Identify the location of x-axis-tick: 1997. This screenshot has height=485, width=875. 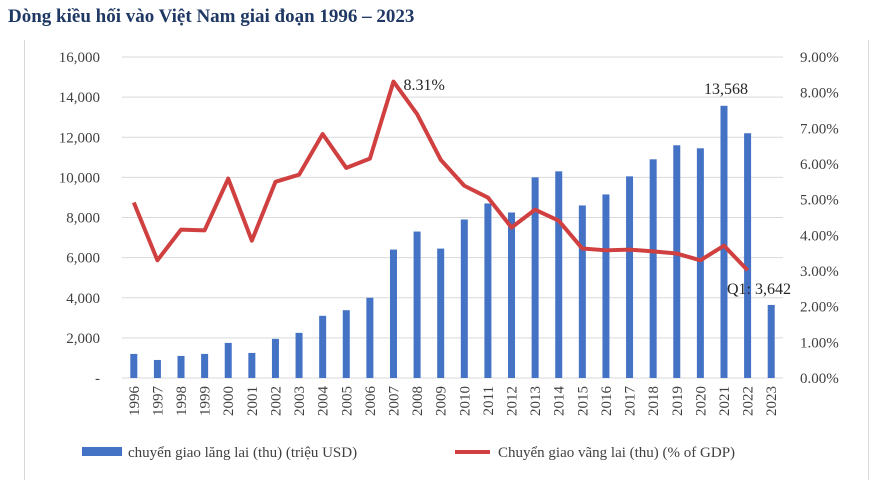
(158, 401).